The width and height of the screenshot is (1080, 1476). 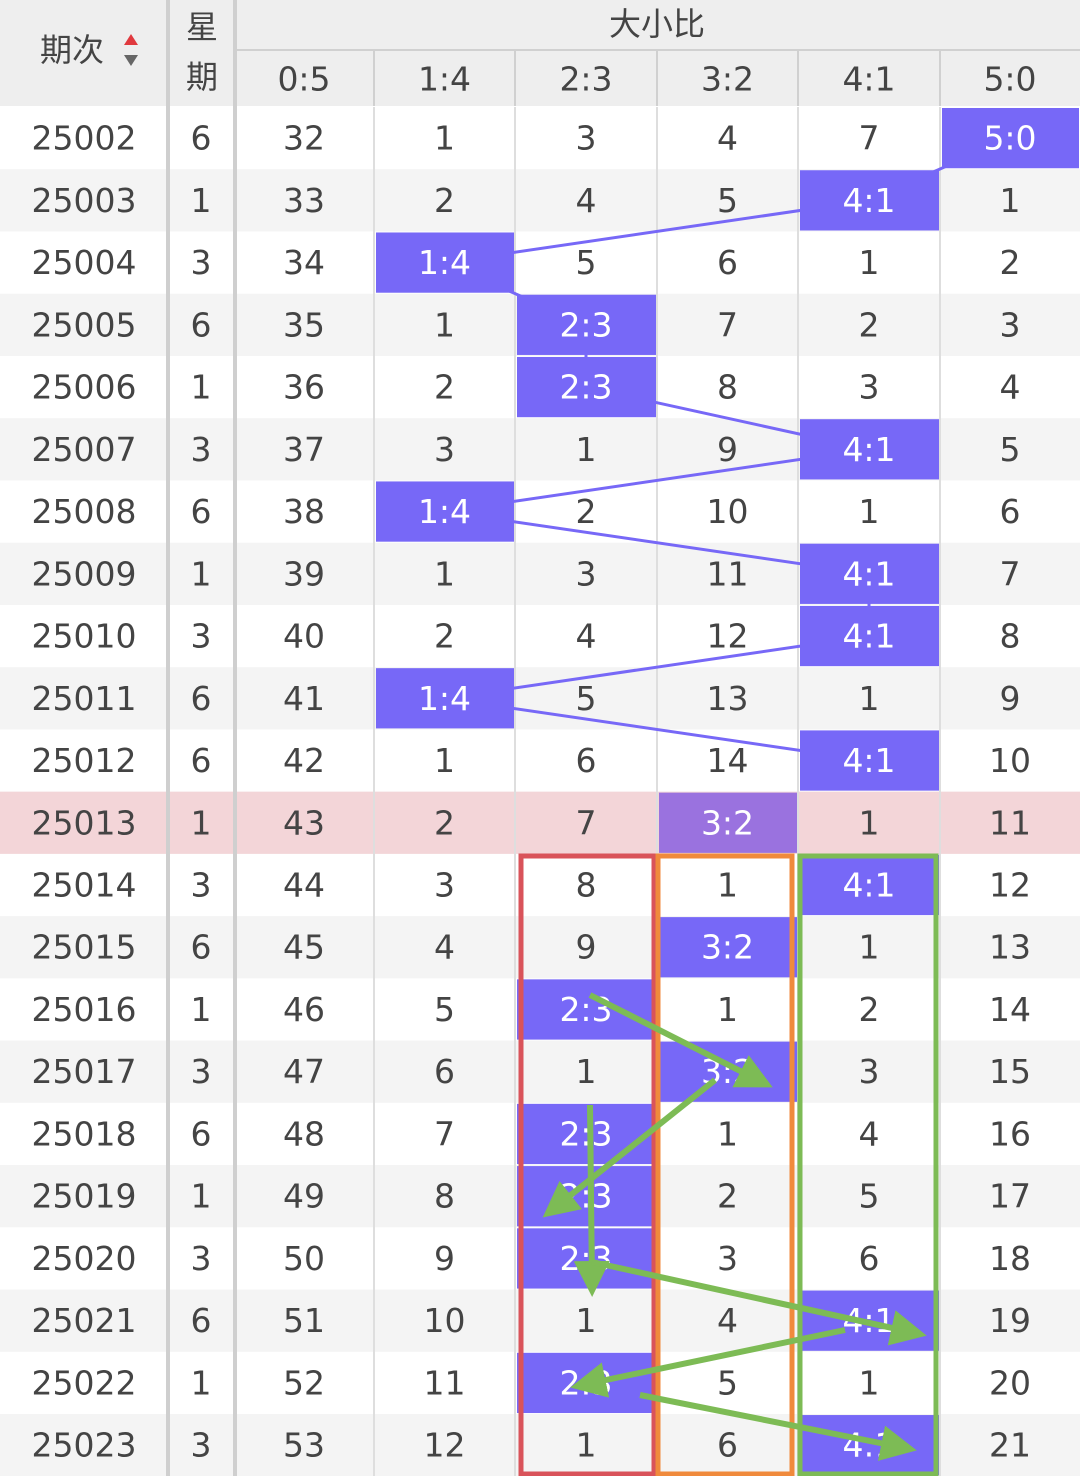 I want to click on miss-count: 45, so click(x=304, y=947).